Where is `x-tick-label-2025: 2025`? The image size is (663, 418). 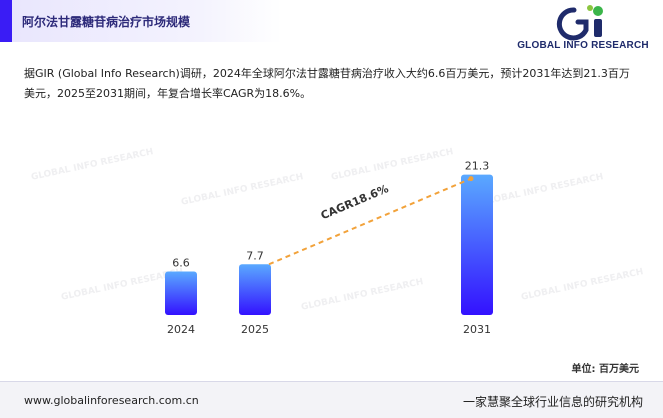 x-tick-label-2025: 2025 is located at coordinates (255, 329).